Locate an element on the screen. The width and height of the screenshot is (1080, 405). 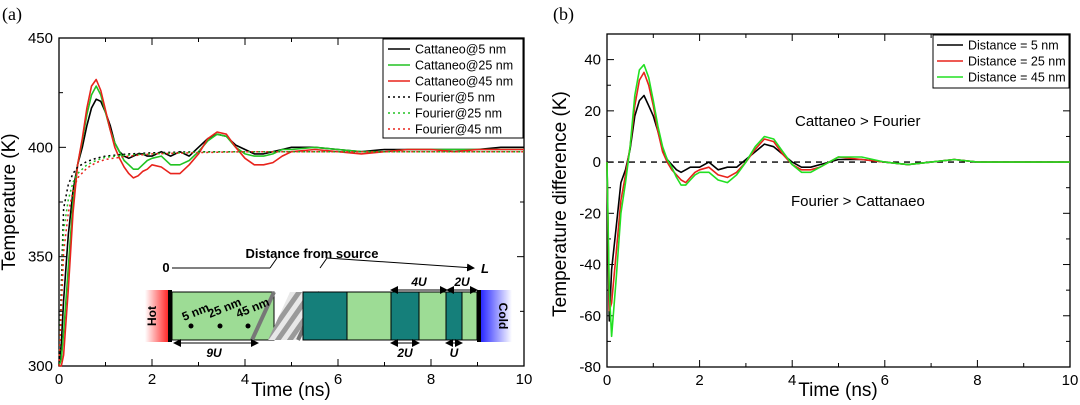
legend-entry: Fourier@45 nm is located at coordinates (458, 130).